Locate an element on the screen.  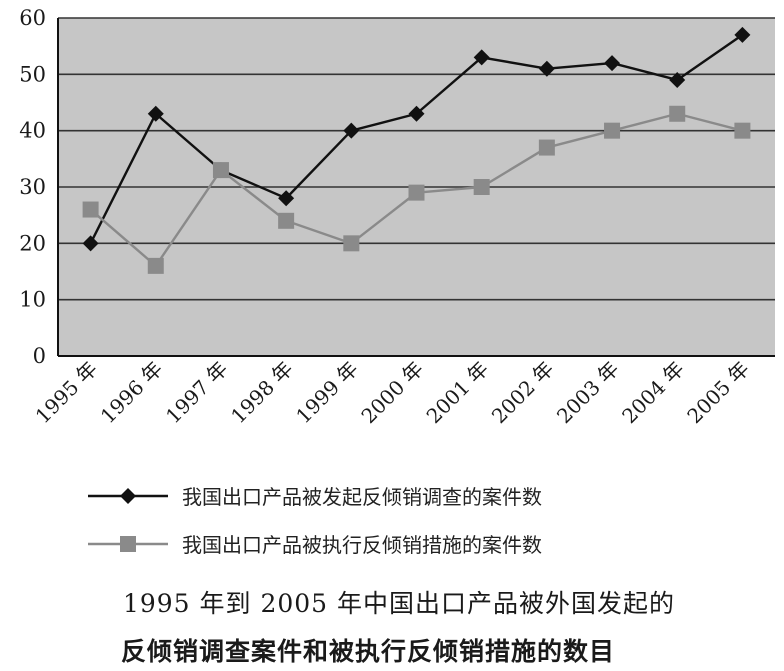
legend-label-investigations: 我国出口产品被发起反倾销调查的案件数 is located at coordinates (362, 497).